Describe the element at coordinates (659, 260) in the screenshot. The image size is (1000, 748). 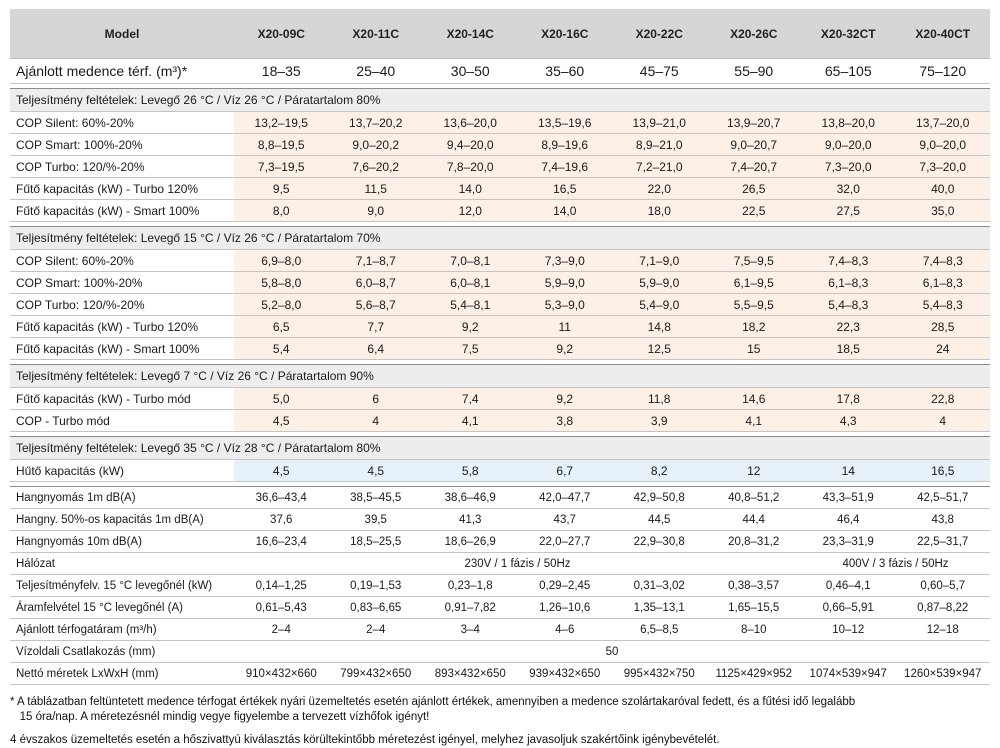
I see `row-value: 7,1–9,0` at that location.